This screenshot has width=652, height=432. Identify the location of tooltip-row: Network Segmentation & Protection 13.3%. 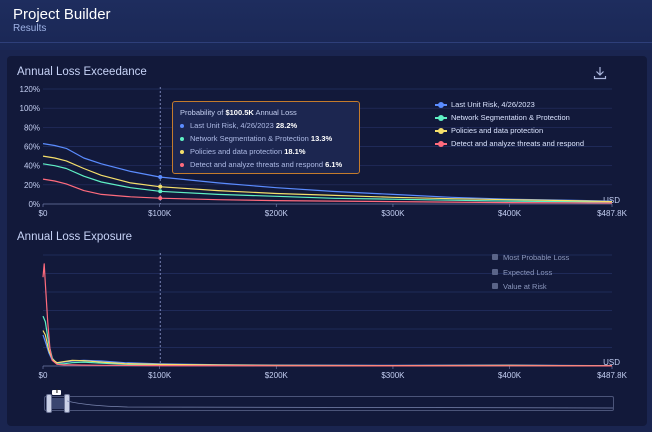
(266, 140).